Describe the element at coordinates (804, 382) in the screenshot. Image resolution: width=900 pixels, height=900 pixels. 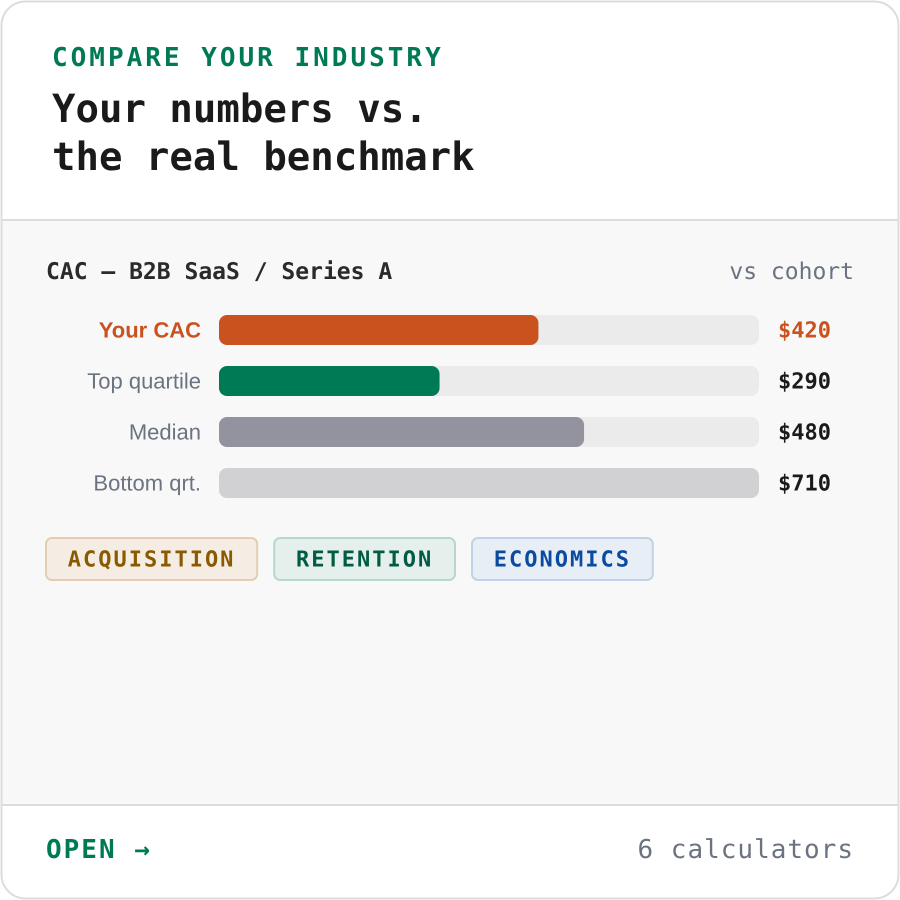
I see `data-label: $290` at that location.